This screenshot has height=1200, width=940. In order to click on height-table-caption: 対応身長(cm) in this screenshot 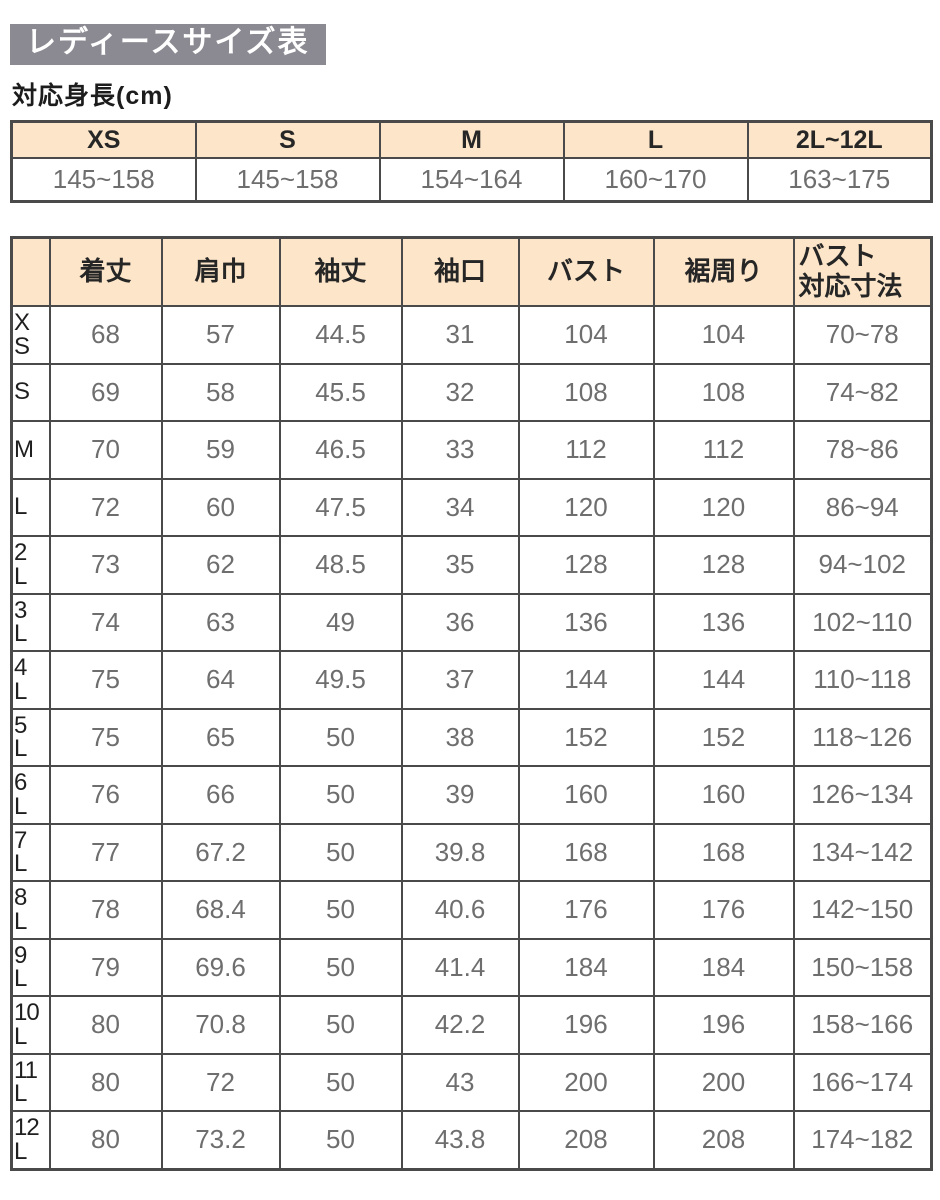, I will do `click(92, 96)`.